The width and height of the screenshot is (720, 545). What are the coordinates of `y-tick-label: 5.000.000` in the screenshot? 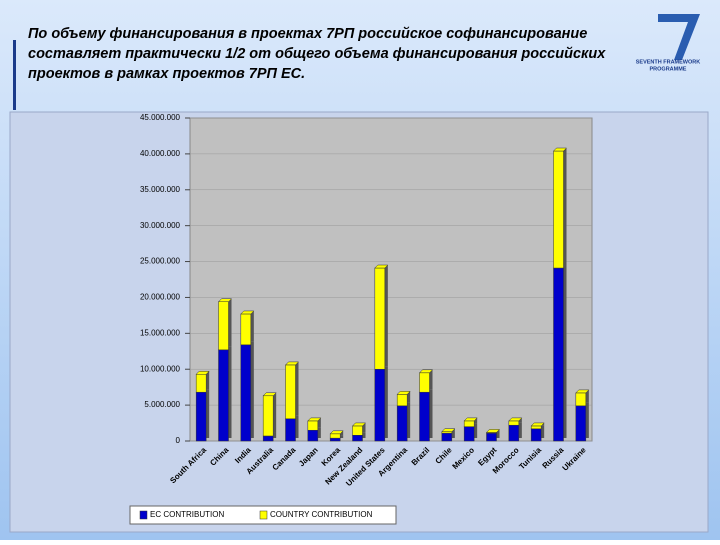 It's located at (162, 404).